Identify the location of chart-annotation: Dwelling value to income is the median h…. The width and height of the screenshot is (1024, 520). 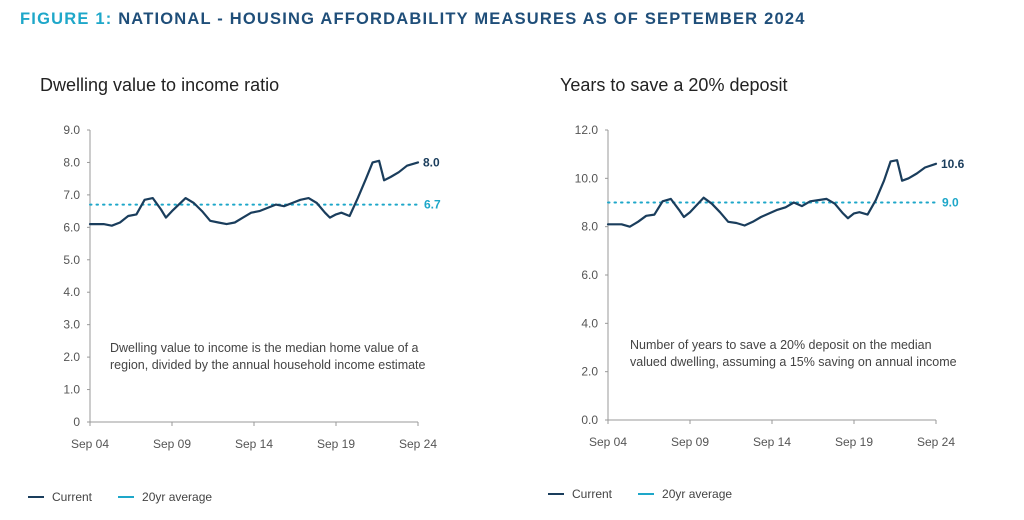
(264, 348).